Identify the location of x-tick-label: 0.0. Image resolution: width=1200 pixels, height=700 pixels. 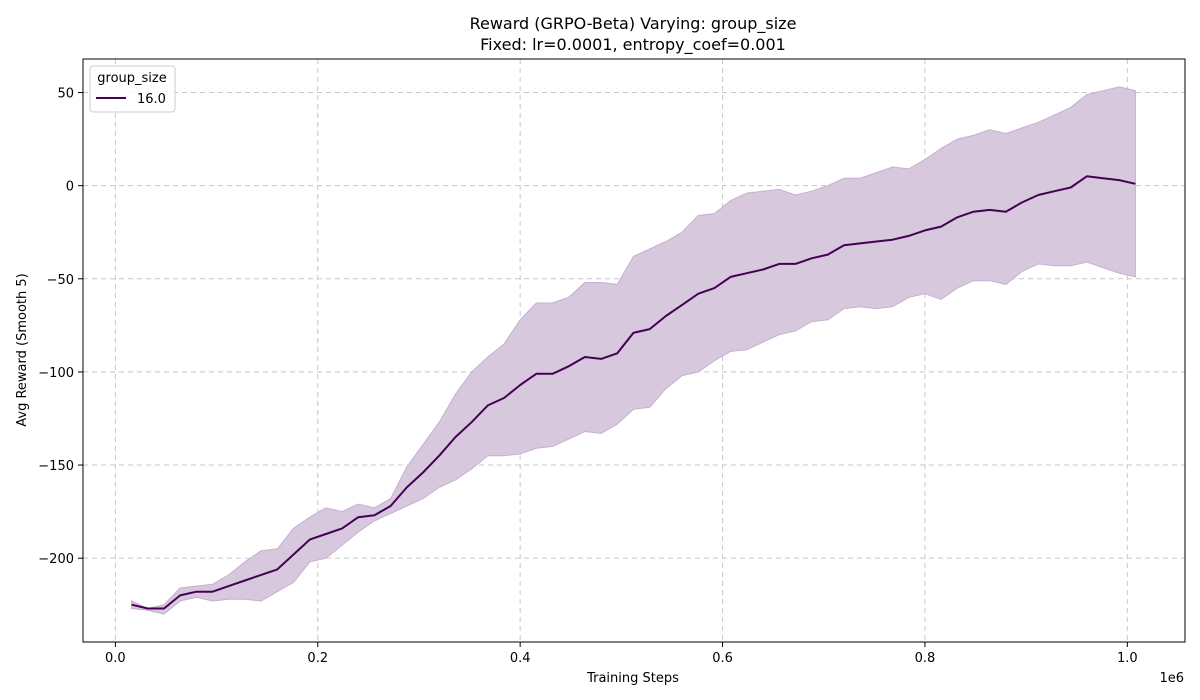
(115, 658).